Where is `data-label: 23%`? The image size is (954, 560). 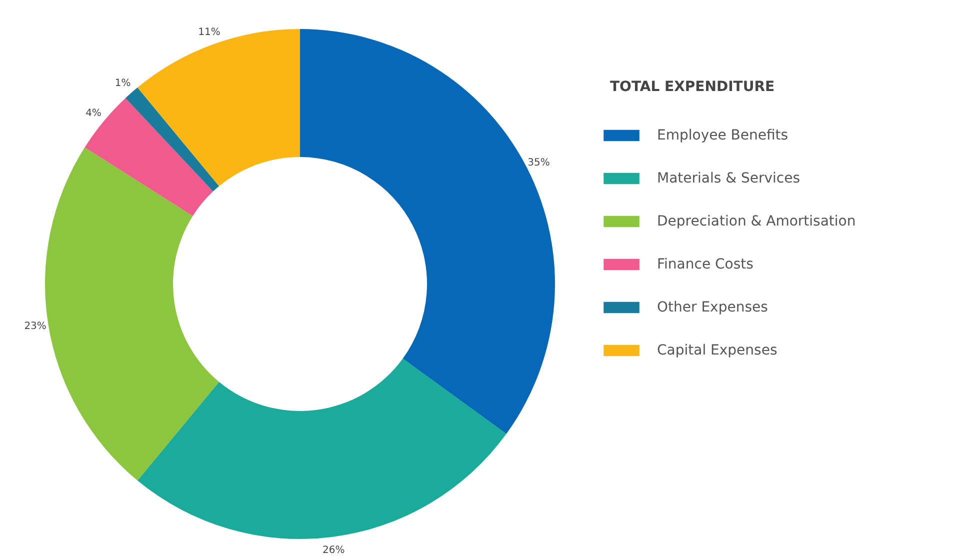 data-label: 23% is located at coordinates (35, 326).